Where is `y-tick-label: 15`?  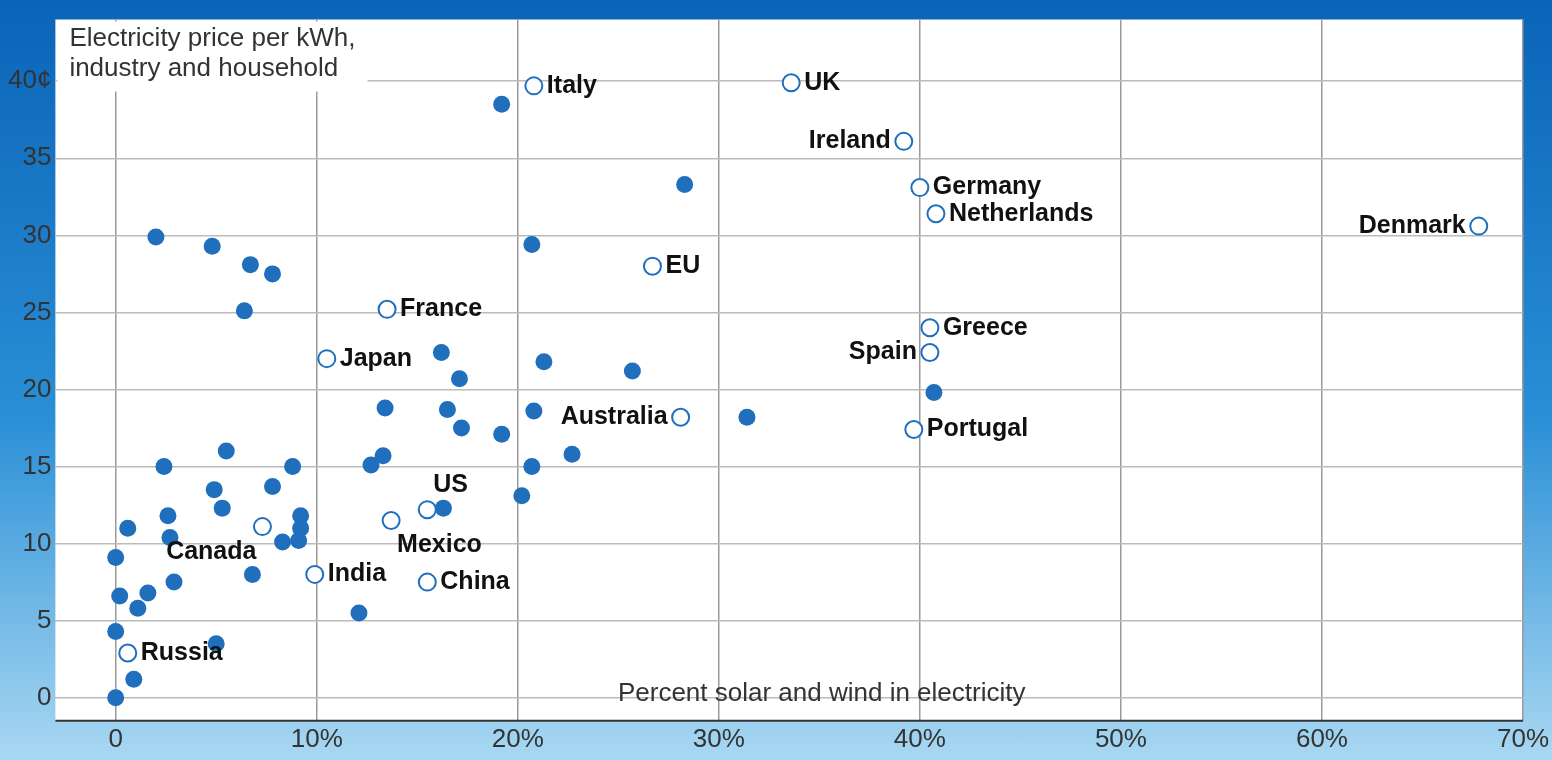 y-tick-label: 15 is located at coordinates (37, 464).